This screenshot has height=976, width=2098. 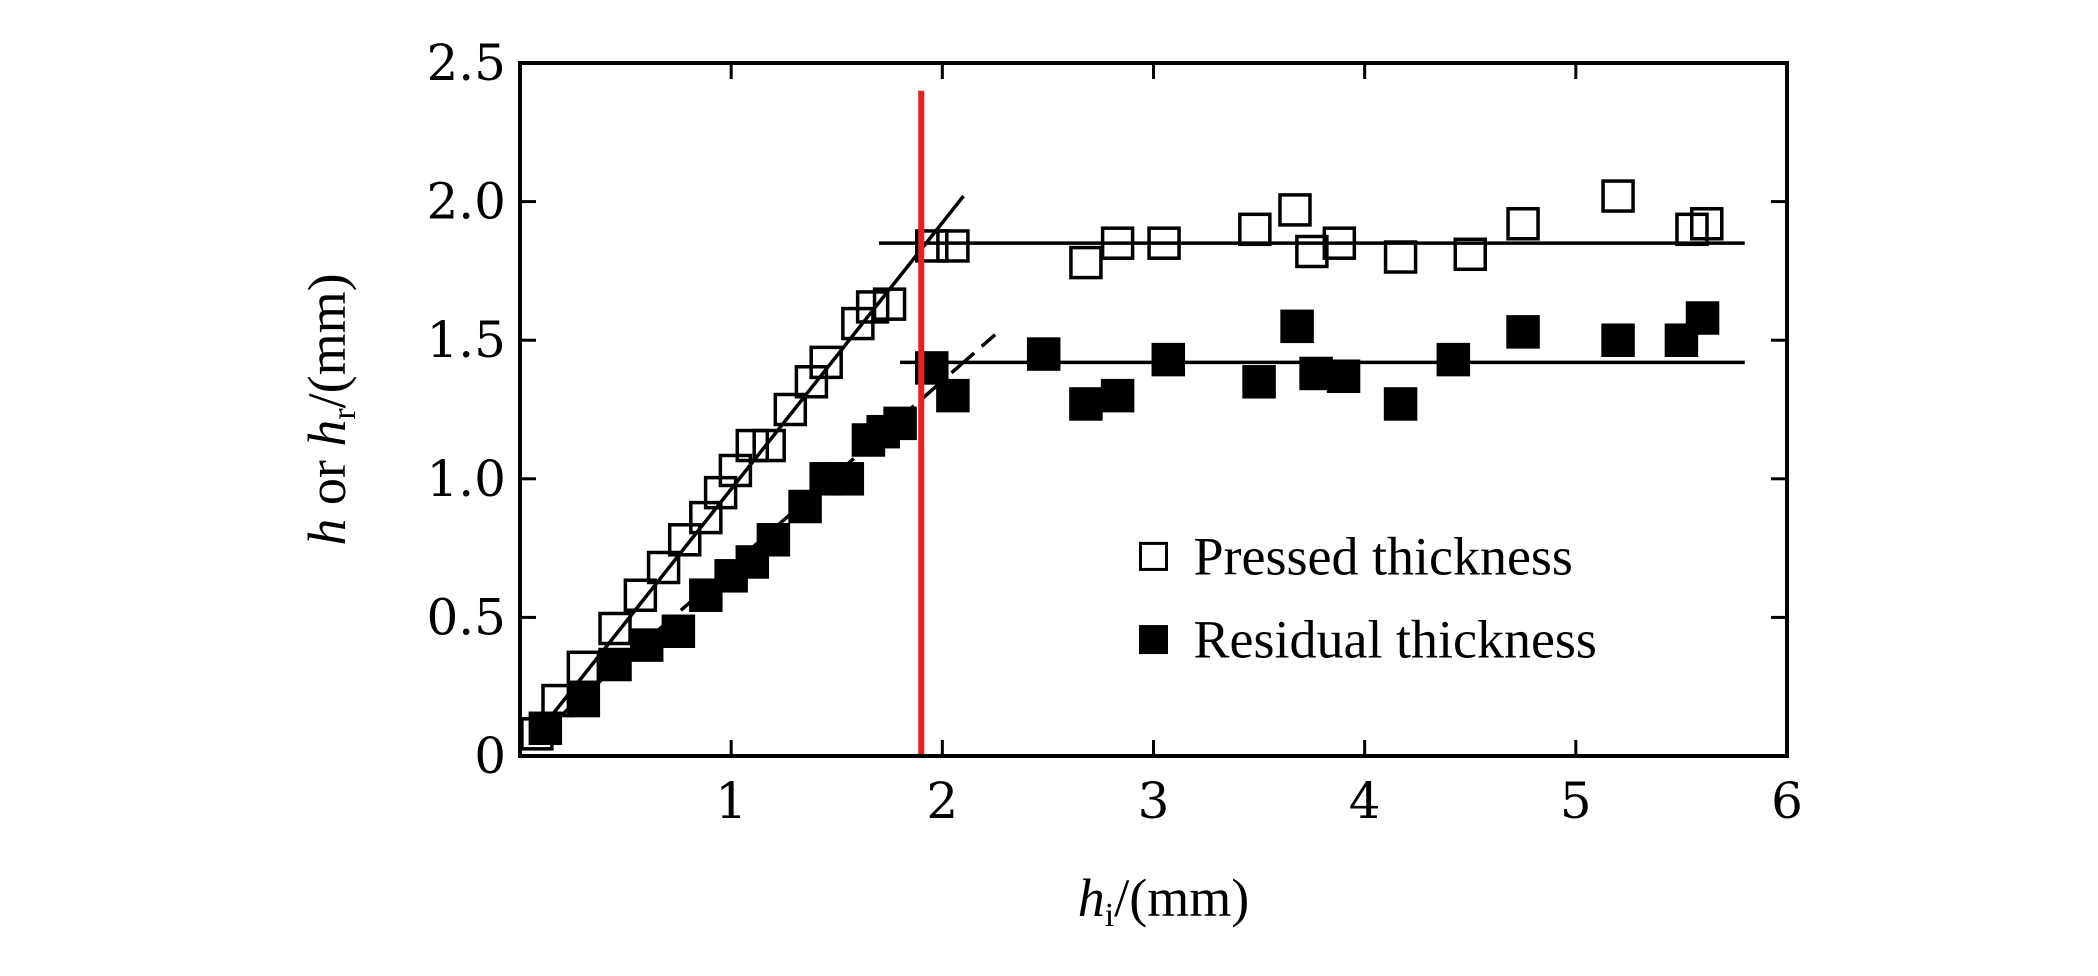 I want to click on y-tick-label-0: 0, so click(x=490, y=756).